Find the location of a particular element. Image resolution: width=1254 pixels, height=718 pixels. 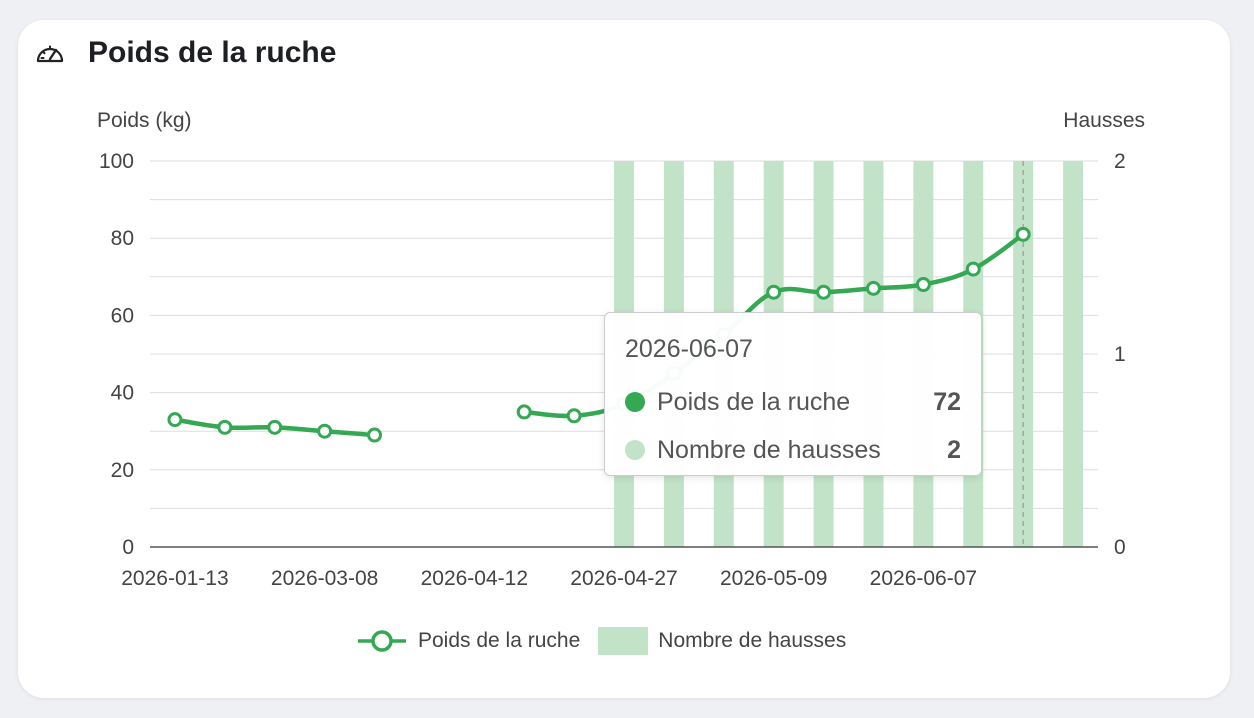

y-left-tick-label: 80 is located at coordinates (122, 238).